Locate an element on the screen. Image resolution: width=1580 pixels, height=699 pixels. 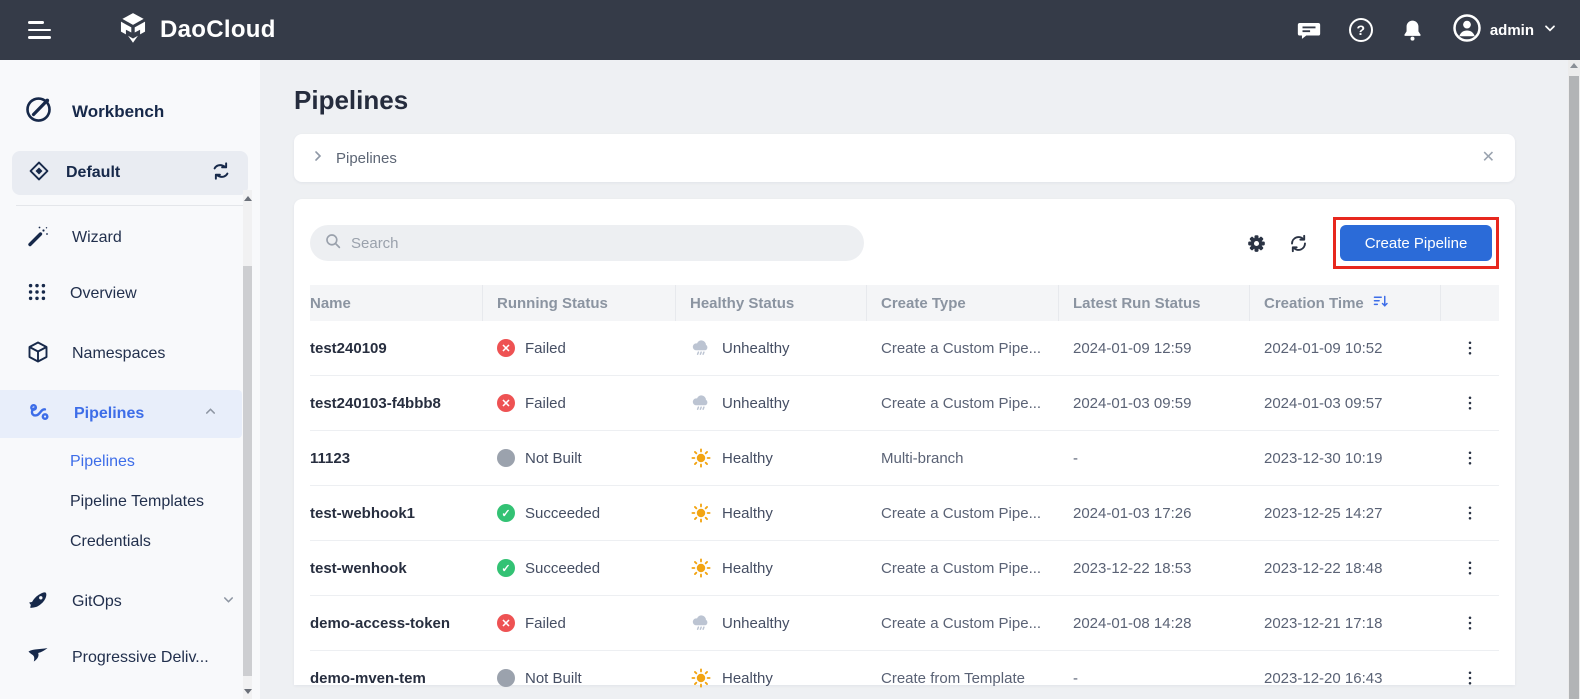
sidebar-item-overview: Overview is located at coordinates (130, 294).